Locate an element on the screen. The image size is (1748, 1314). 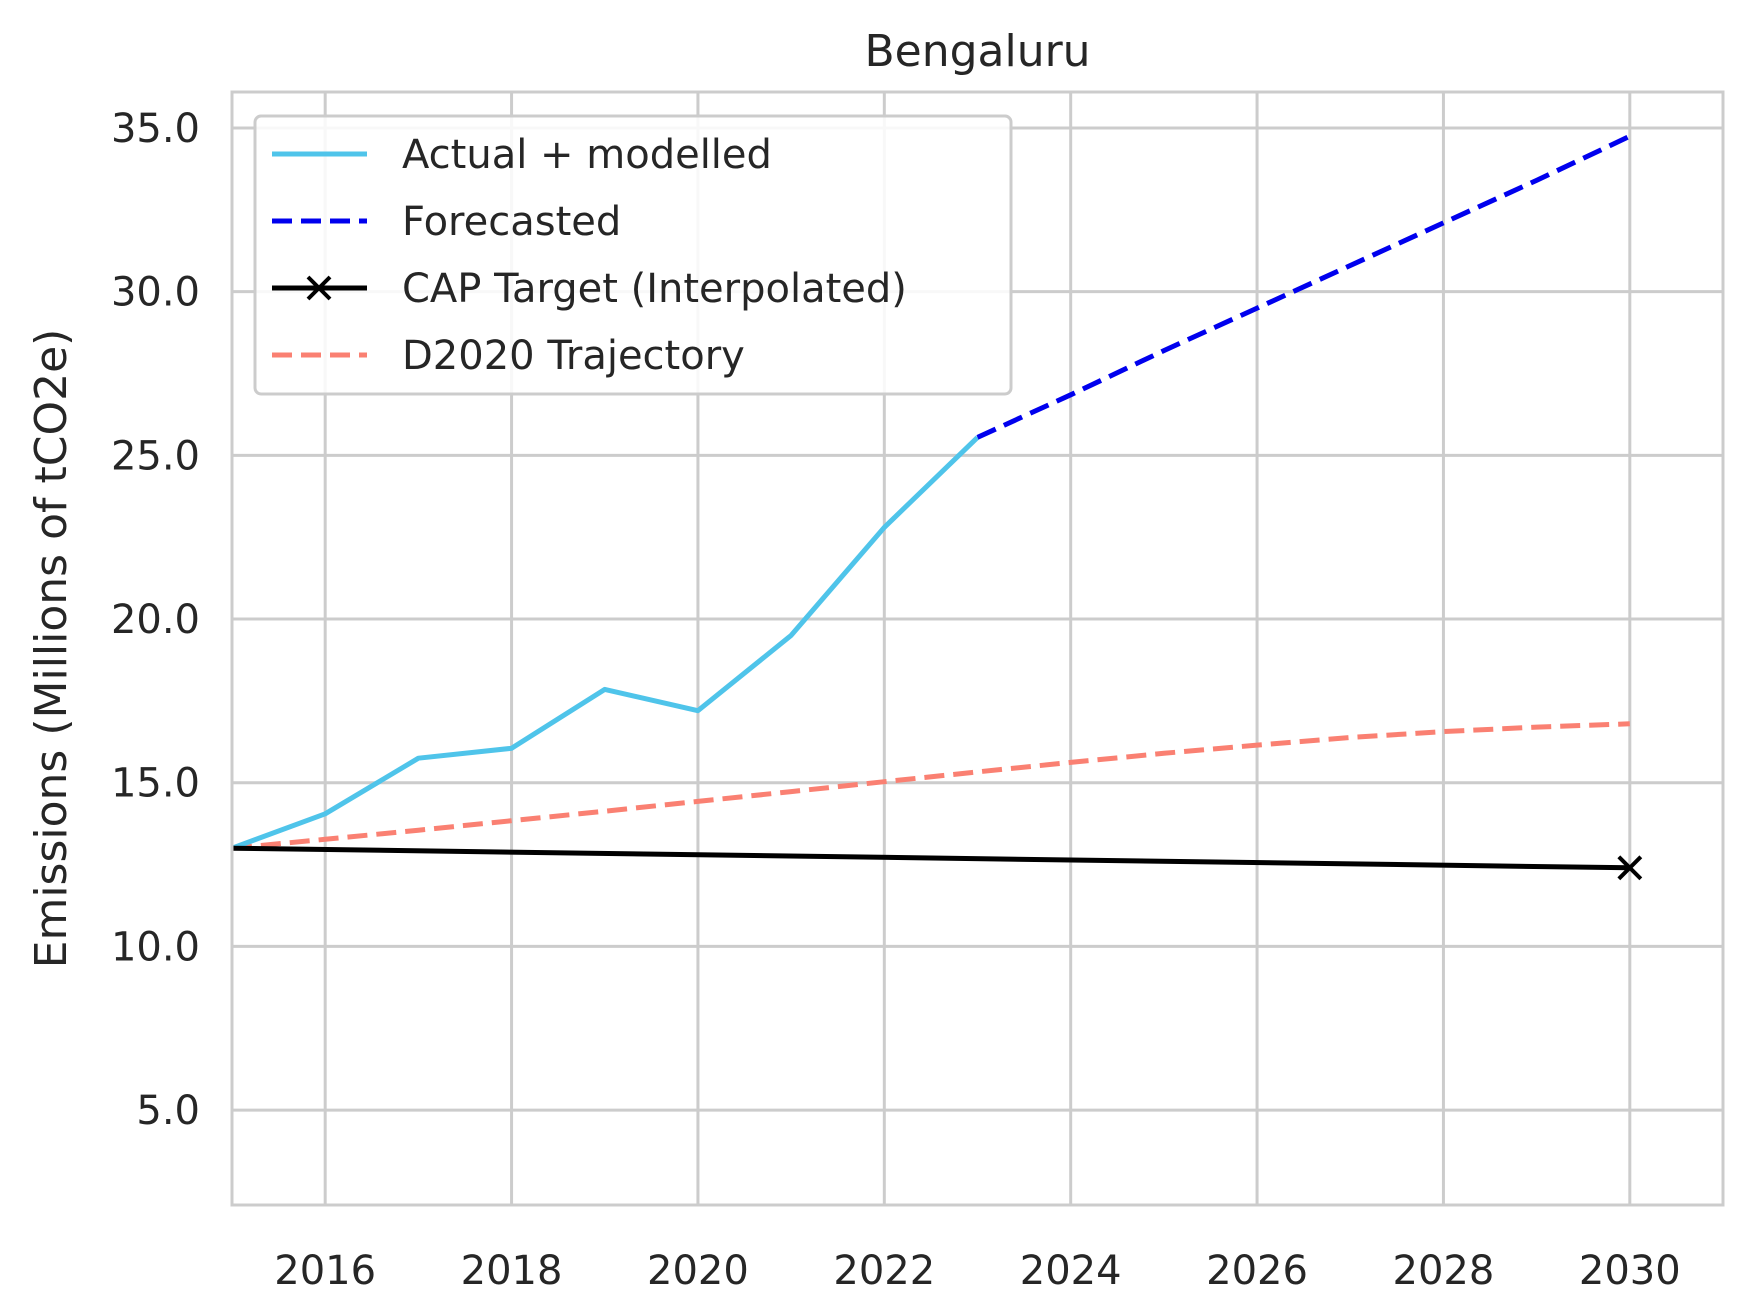
legend-label: D2020 Trajectory is located at coordinates (573, 356).